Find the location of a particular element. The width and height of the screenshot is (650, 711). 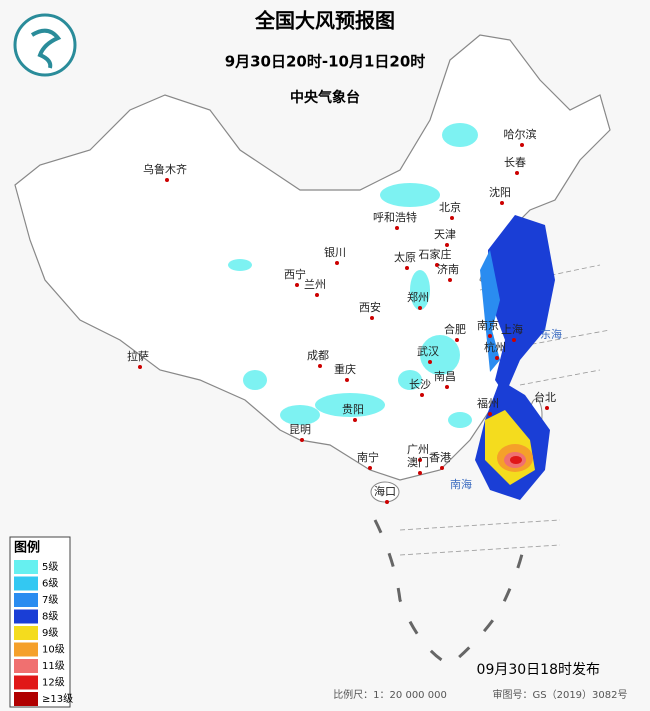

published: 09月30日18时发布 is located at coordinates (538, 670).